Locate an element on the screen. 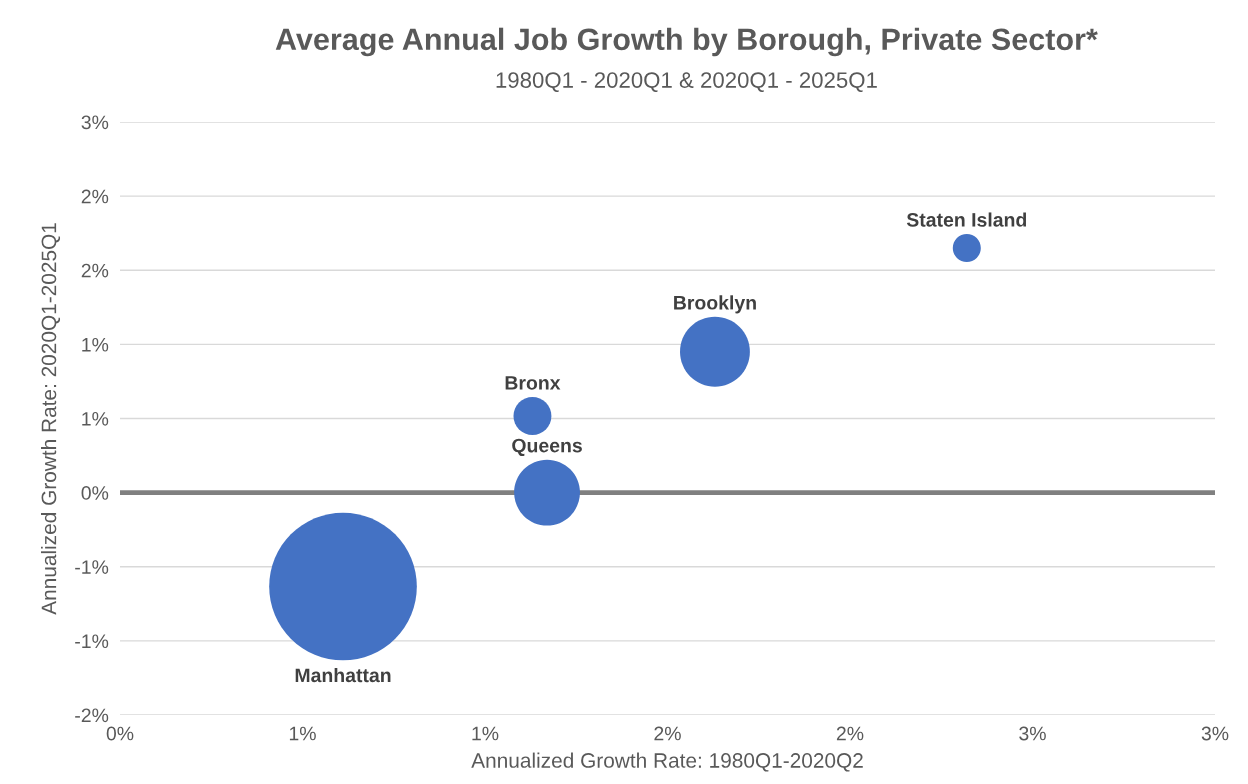  y-axis-title: Annualized Growth Rate: 2020Q1-2025Q1 is located at coordinates (51, 419).